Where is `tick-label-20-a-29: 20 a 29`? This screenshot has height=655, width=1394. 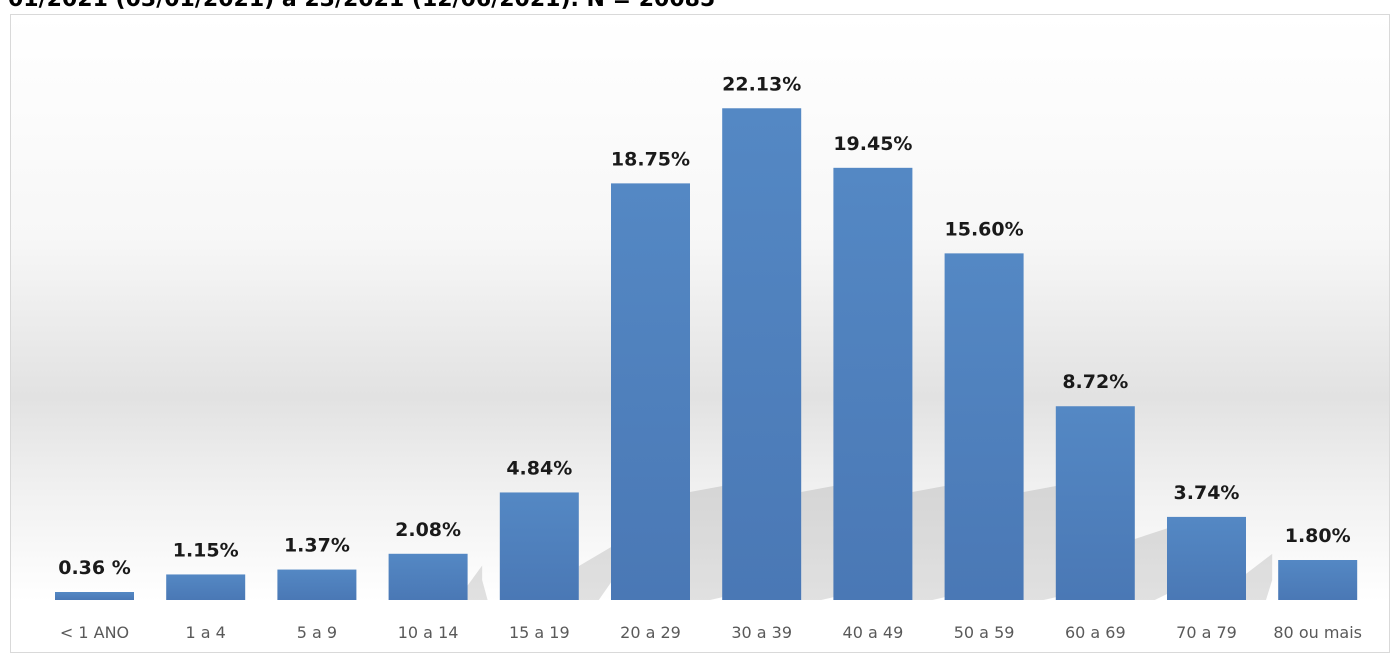 tick-label-20-a-29: 20 a 29 is located at coordinates (650, 632).